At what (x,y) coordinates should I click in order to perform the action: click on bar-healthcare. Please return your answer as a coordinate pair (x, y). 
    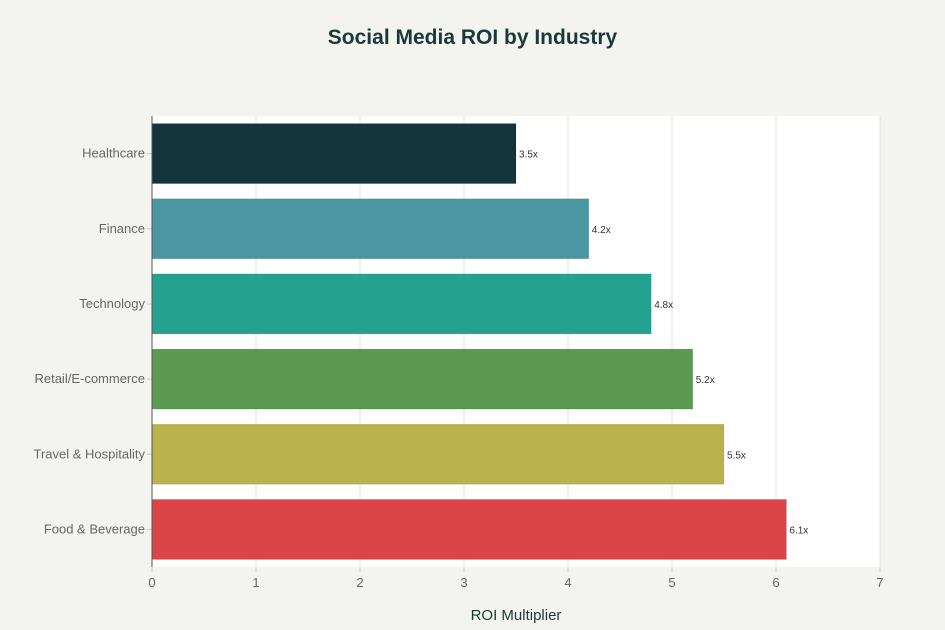
    Looking at the image, I should click on (334, 154).